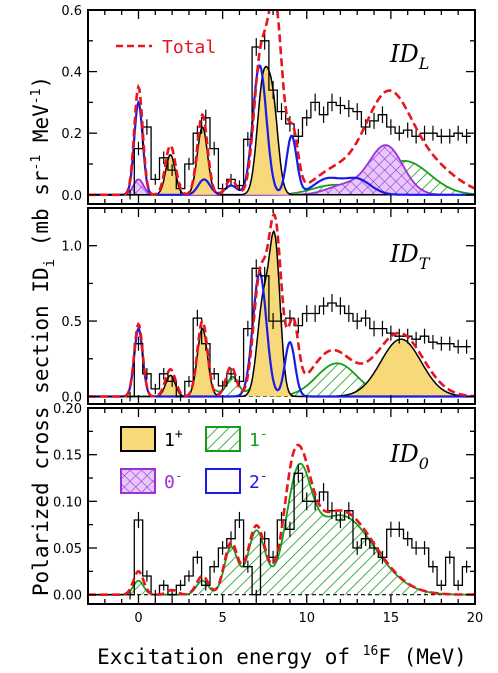 Image resolution: width=498 pixels, height=673 pixels. I want to click on legend-1plus-label: 1+, so click(173, 439).